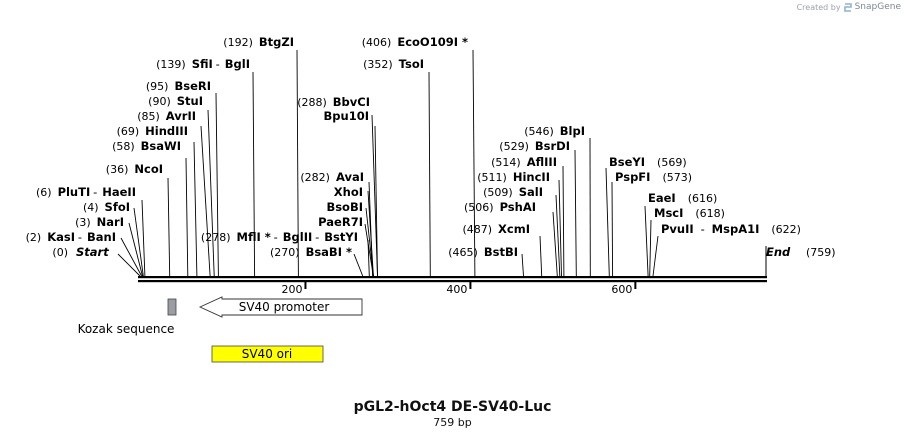  I want to click on terminus-name: Start, so click(92, 252).